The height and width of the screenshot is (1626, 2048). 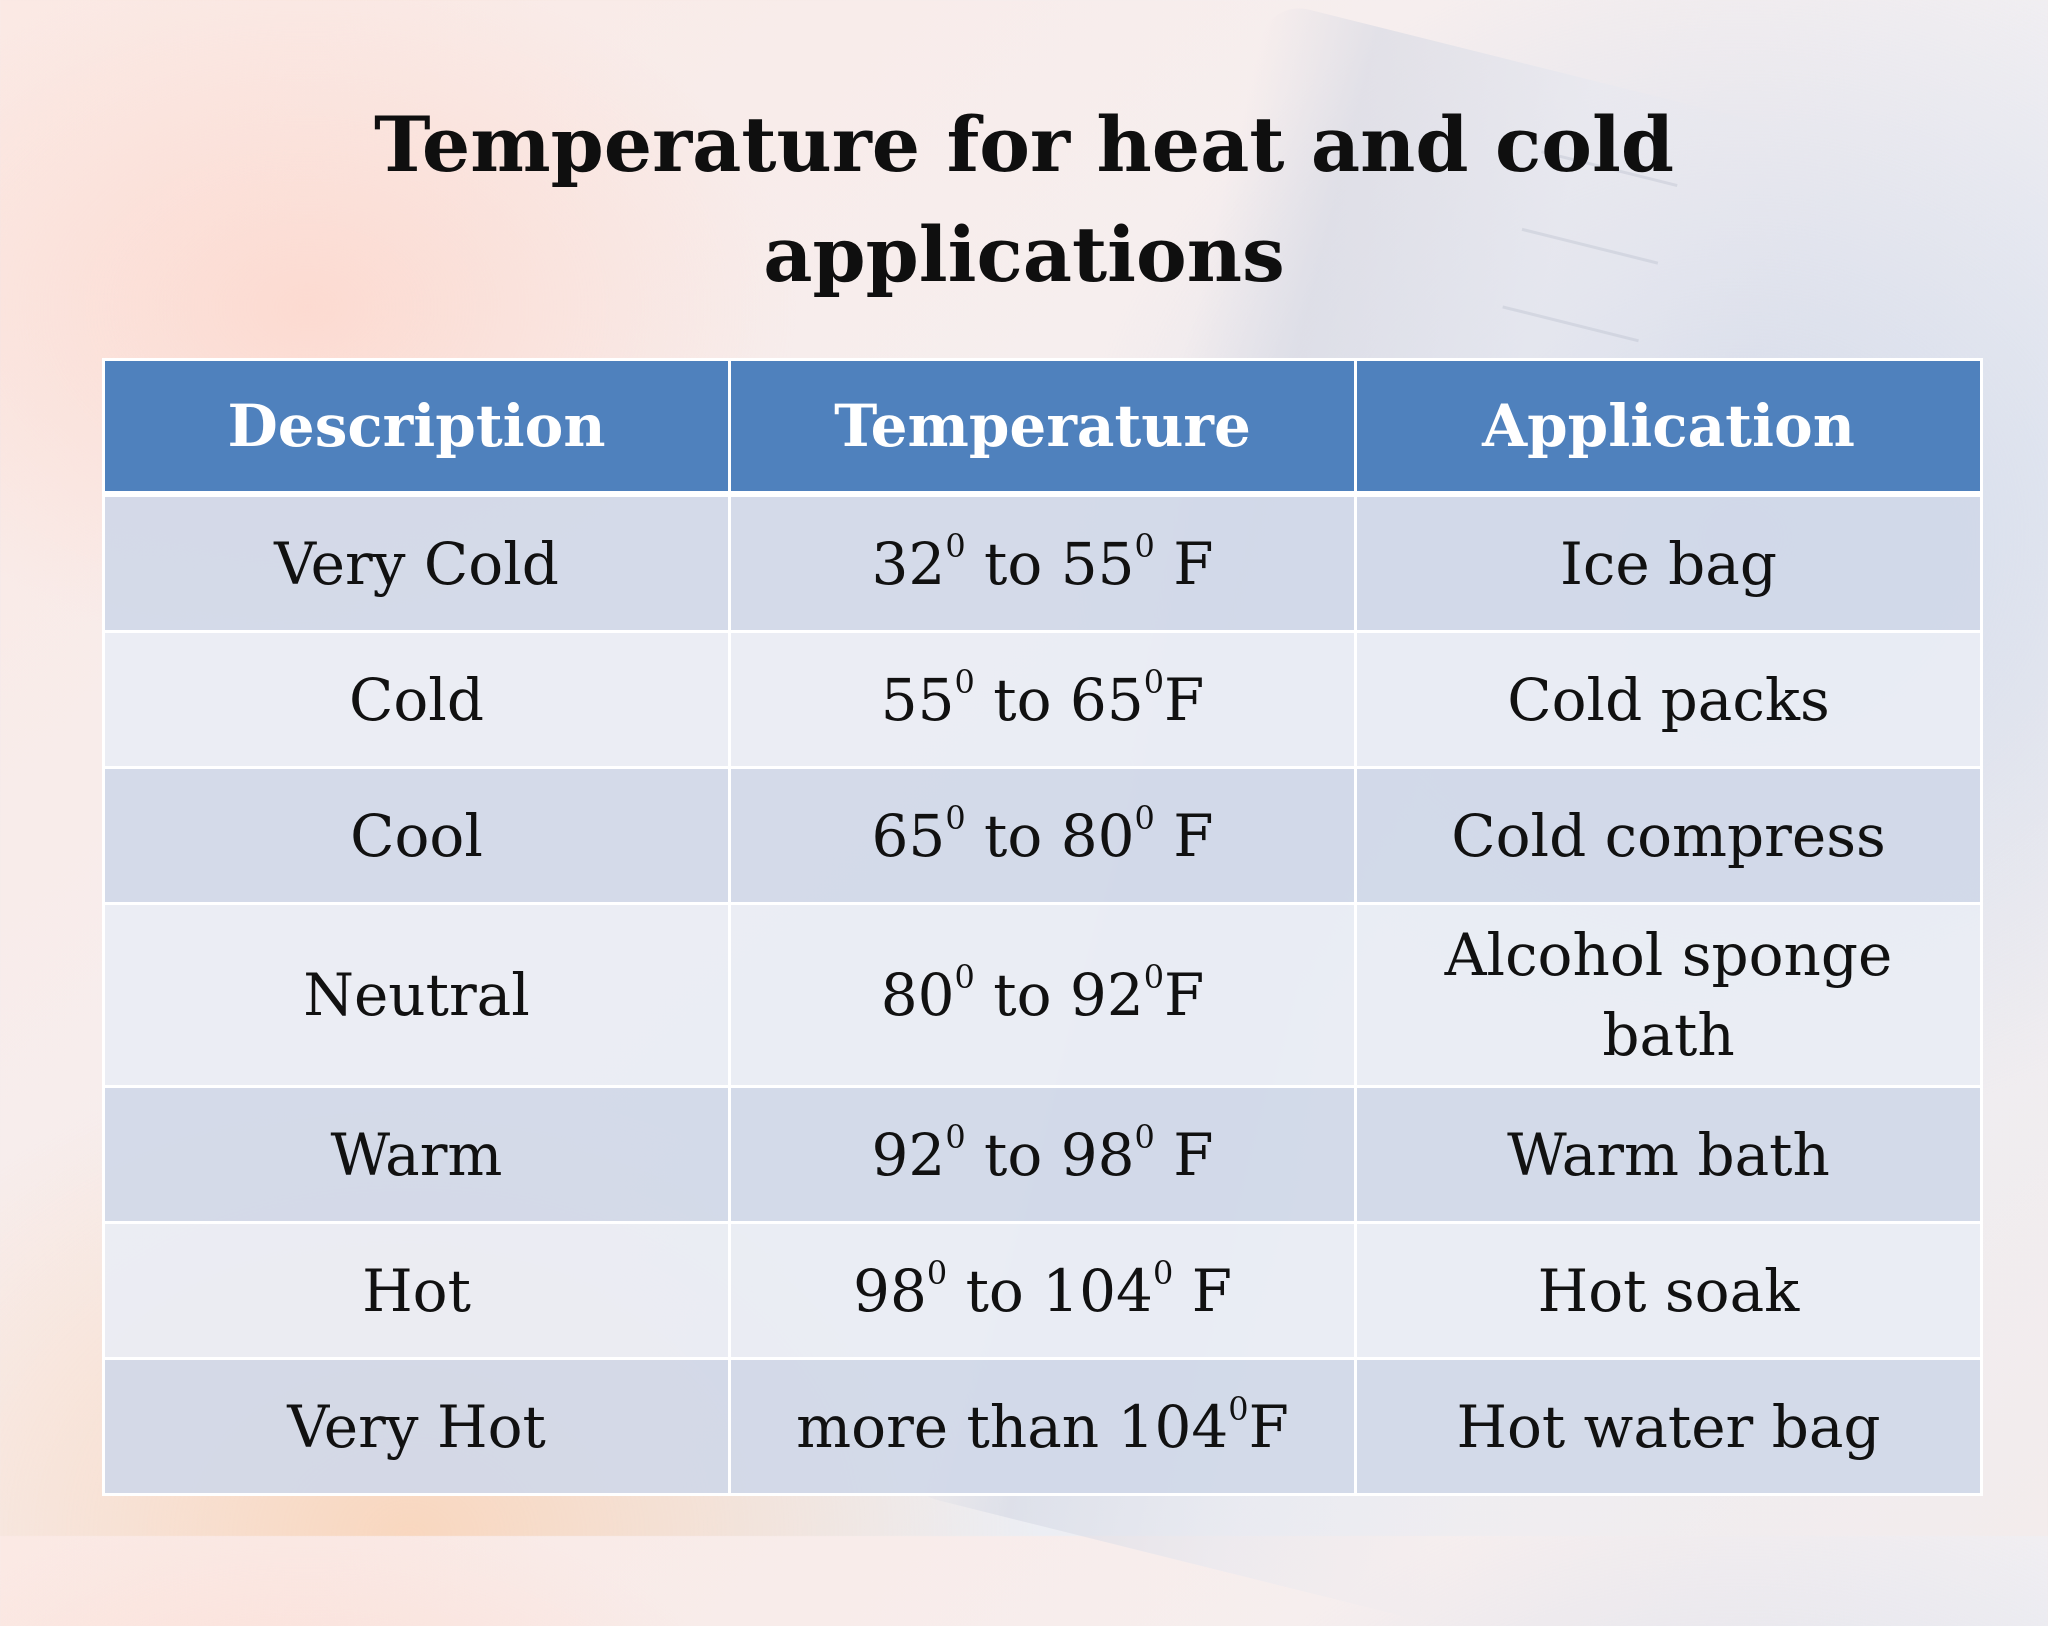 I want to click on temp-low: 55, so click(x=917, y=699).